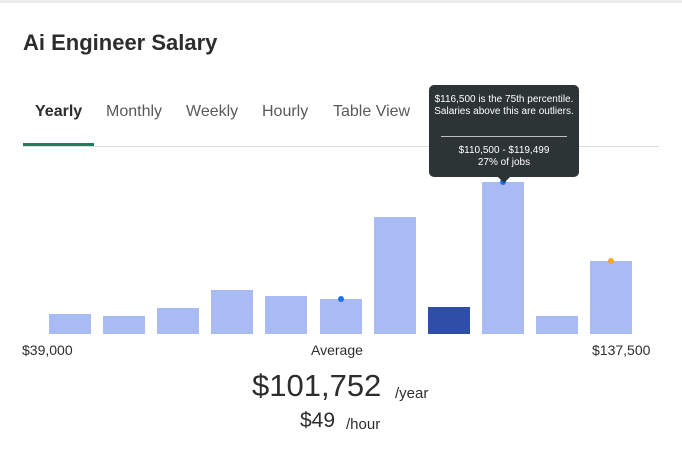 The width and height of the screenshot is (682, 458). I want to click on tab-hourly: Hourly, so click(285, 111).